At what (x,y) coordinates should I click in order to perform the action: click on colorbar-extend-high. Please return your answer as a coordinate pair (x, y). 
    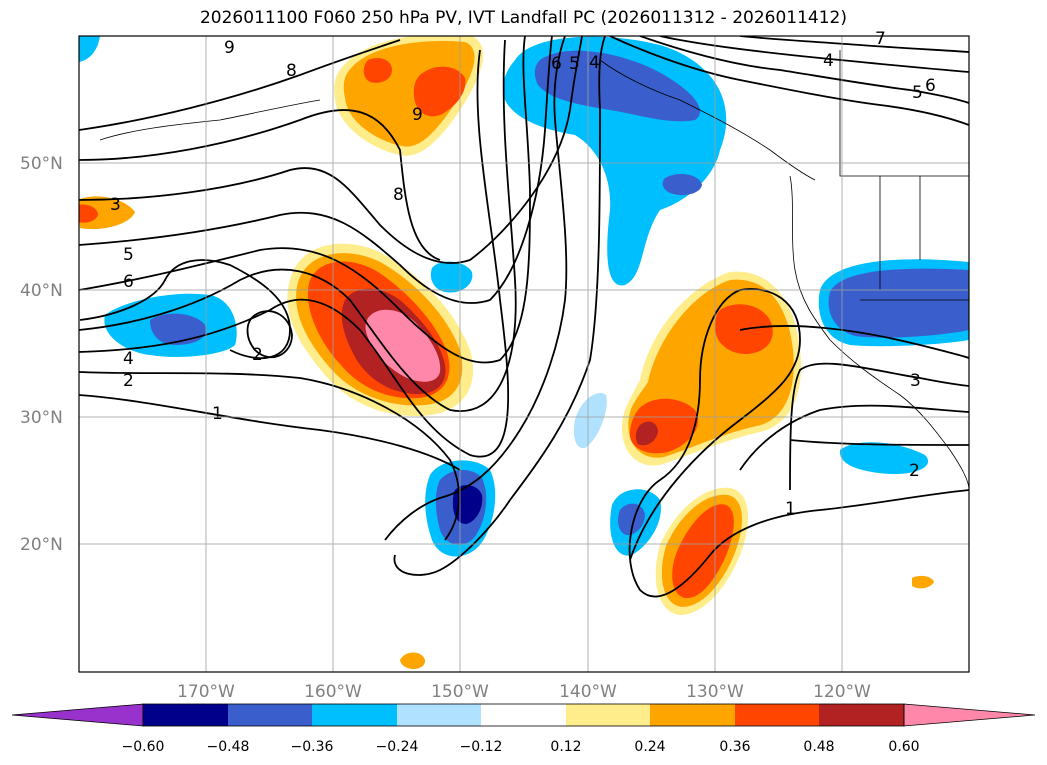
    Looking at the image, I should click on (969, 715).